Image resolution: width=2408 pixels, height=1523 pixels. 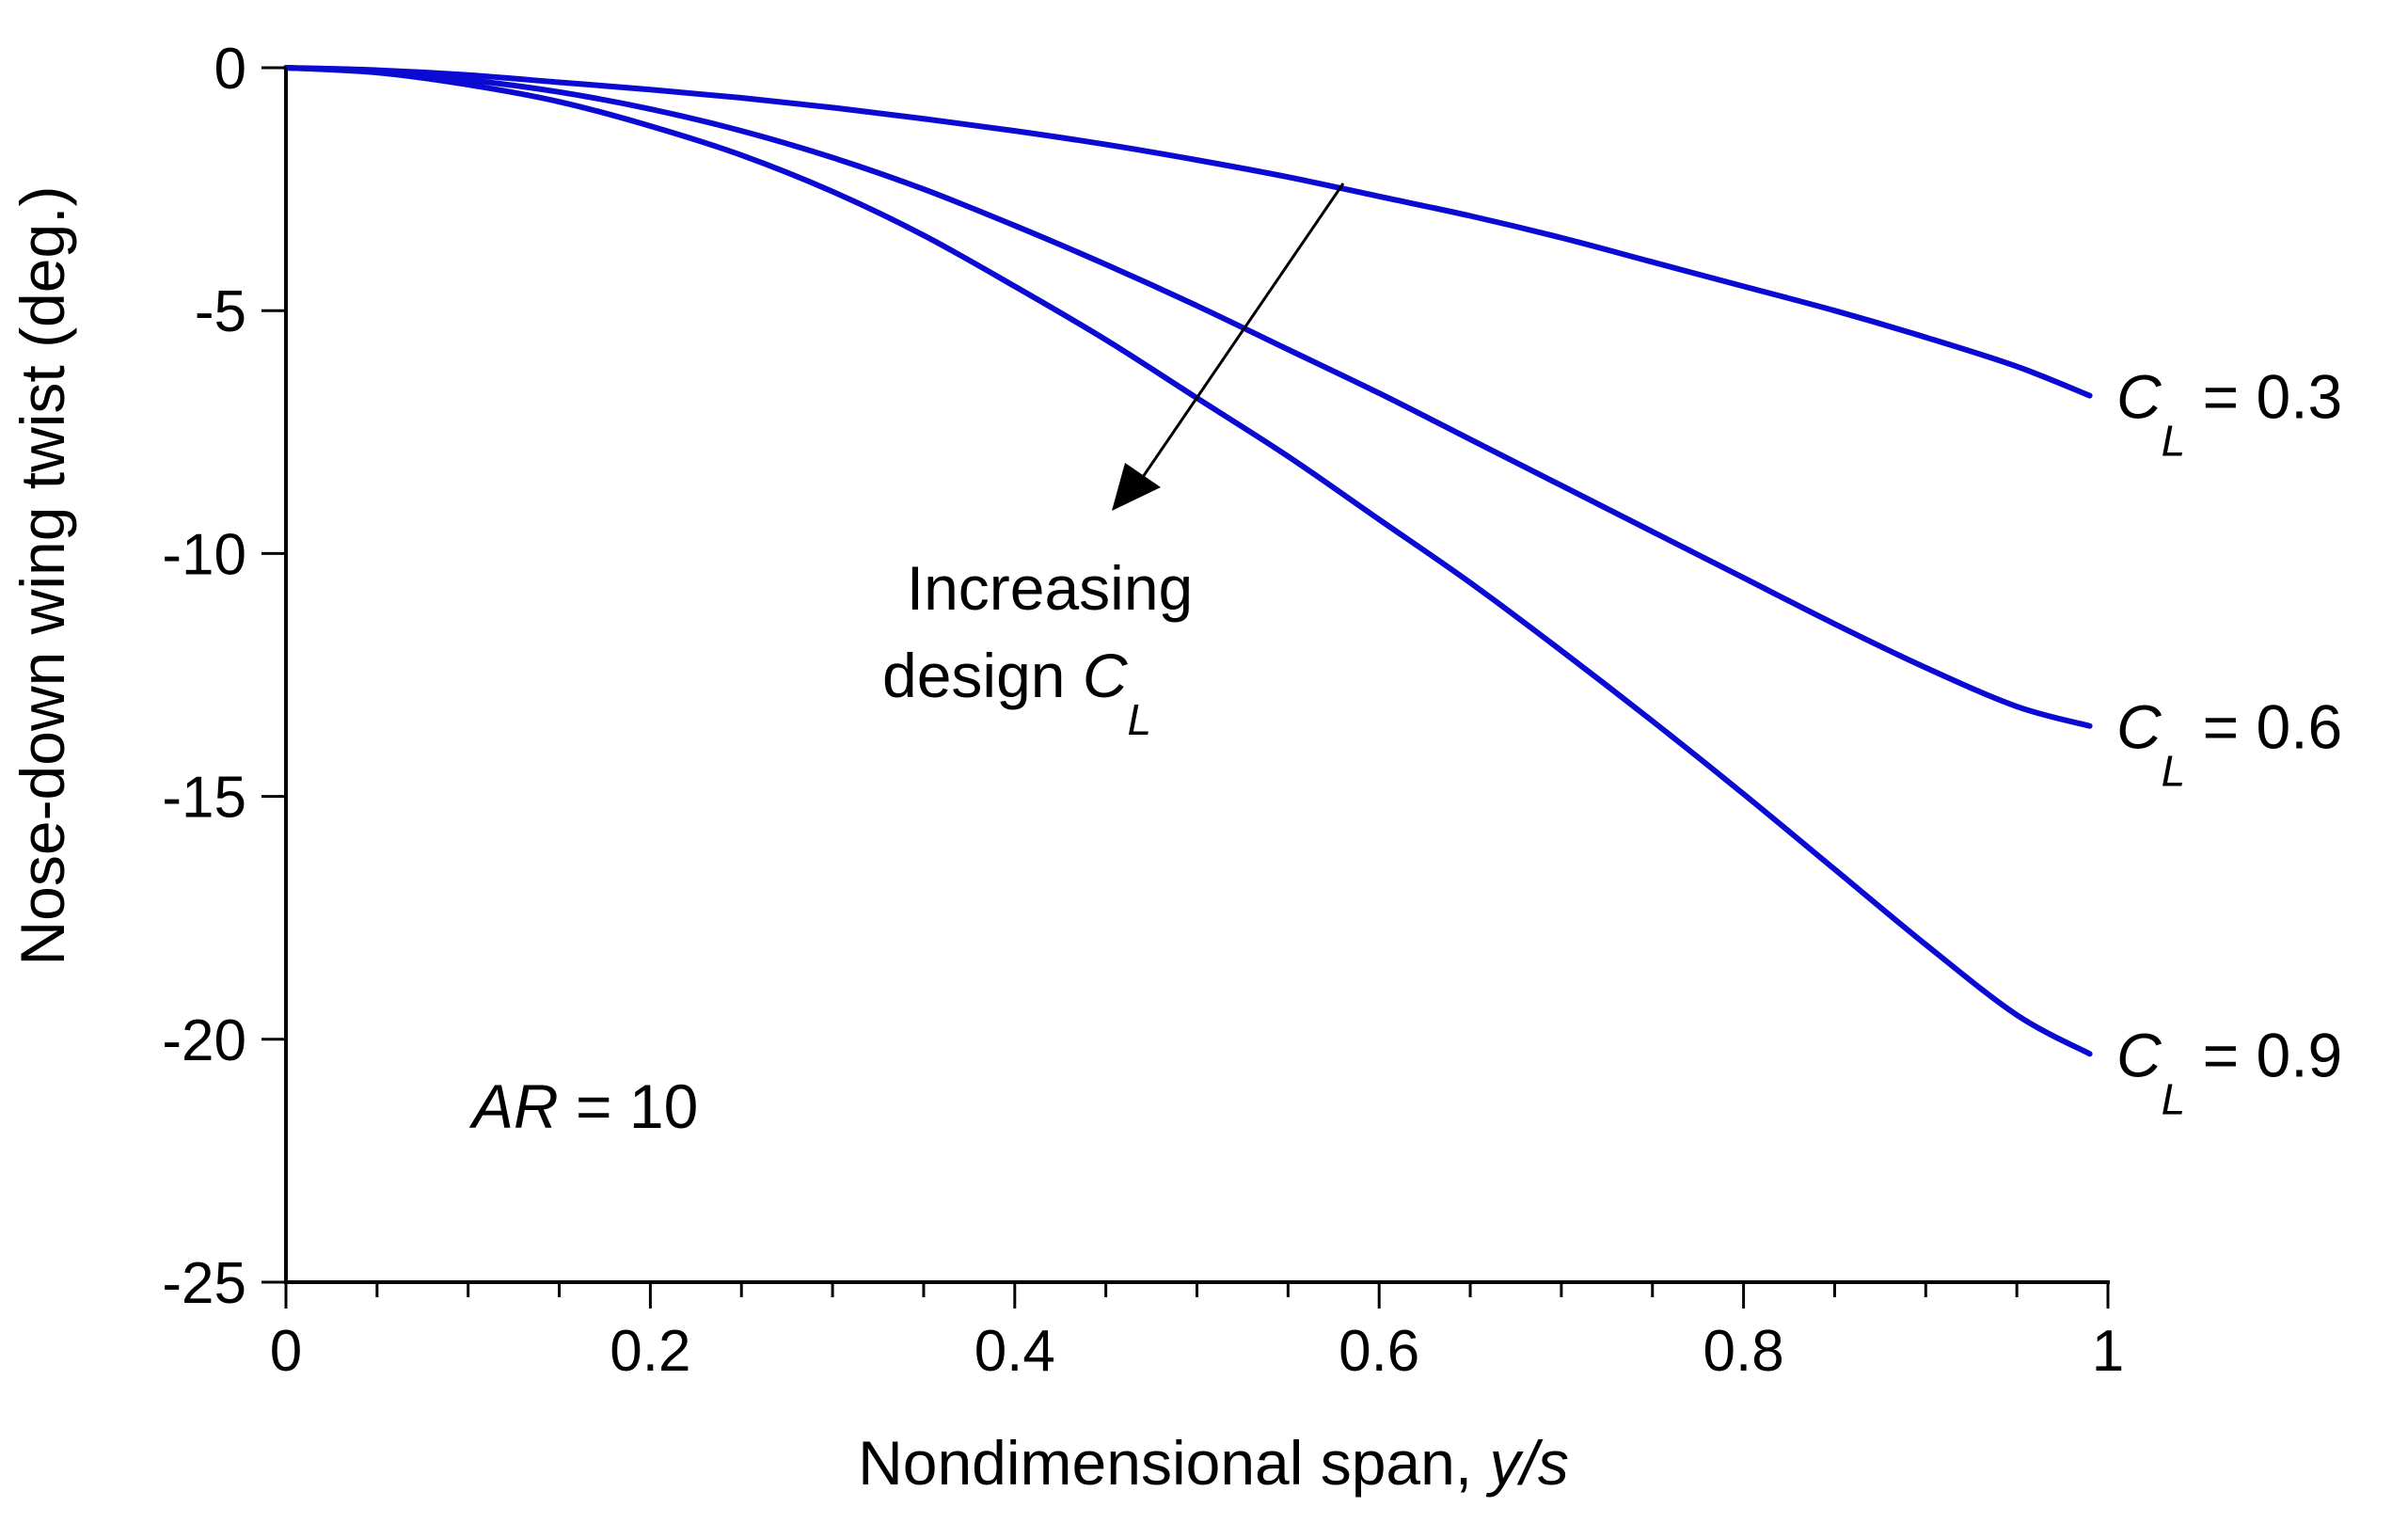 What do you see at coordinates (1743, 1351) in the screenshot?
I see `x-tick-label: 0.8` at bounding box center [1743, 1351].